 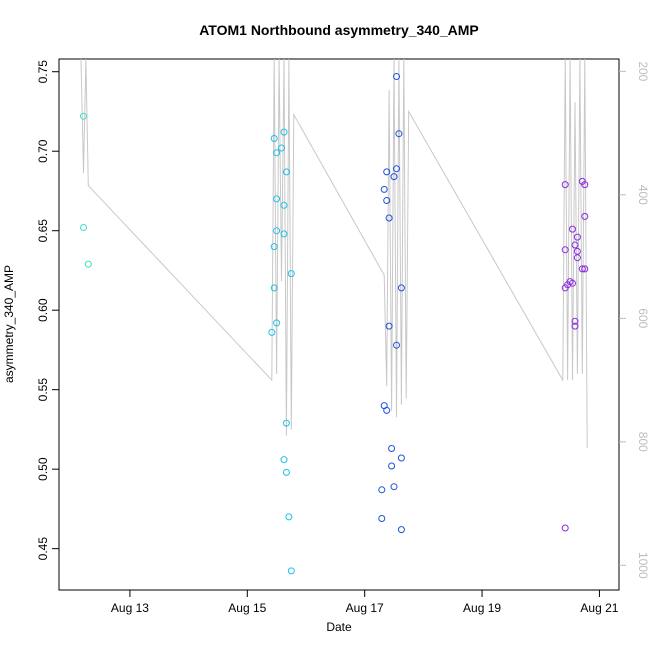 What do you see at coordinates (43, 151) in the screenshot?
I see `y-tick-label: 0.70` at bounding box center [43, 151].